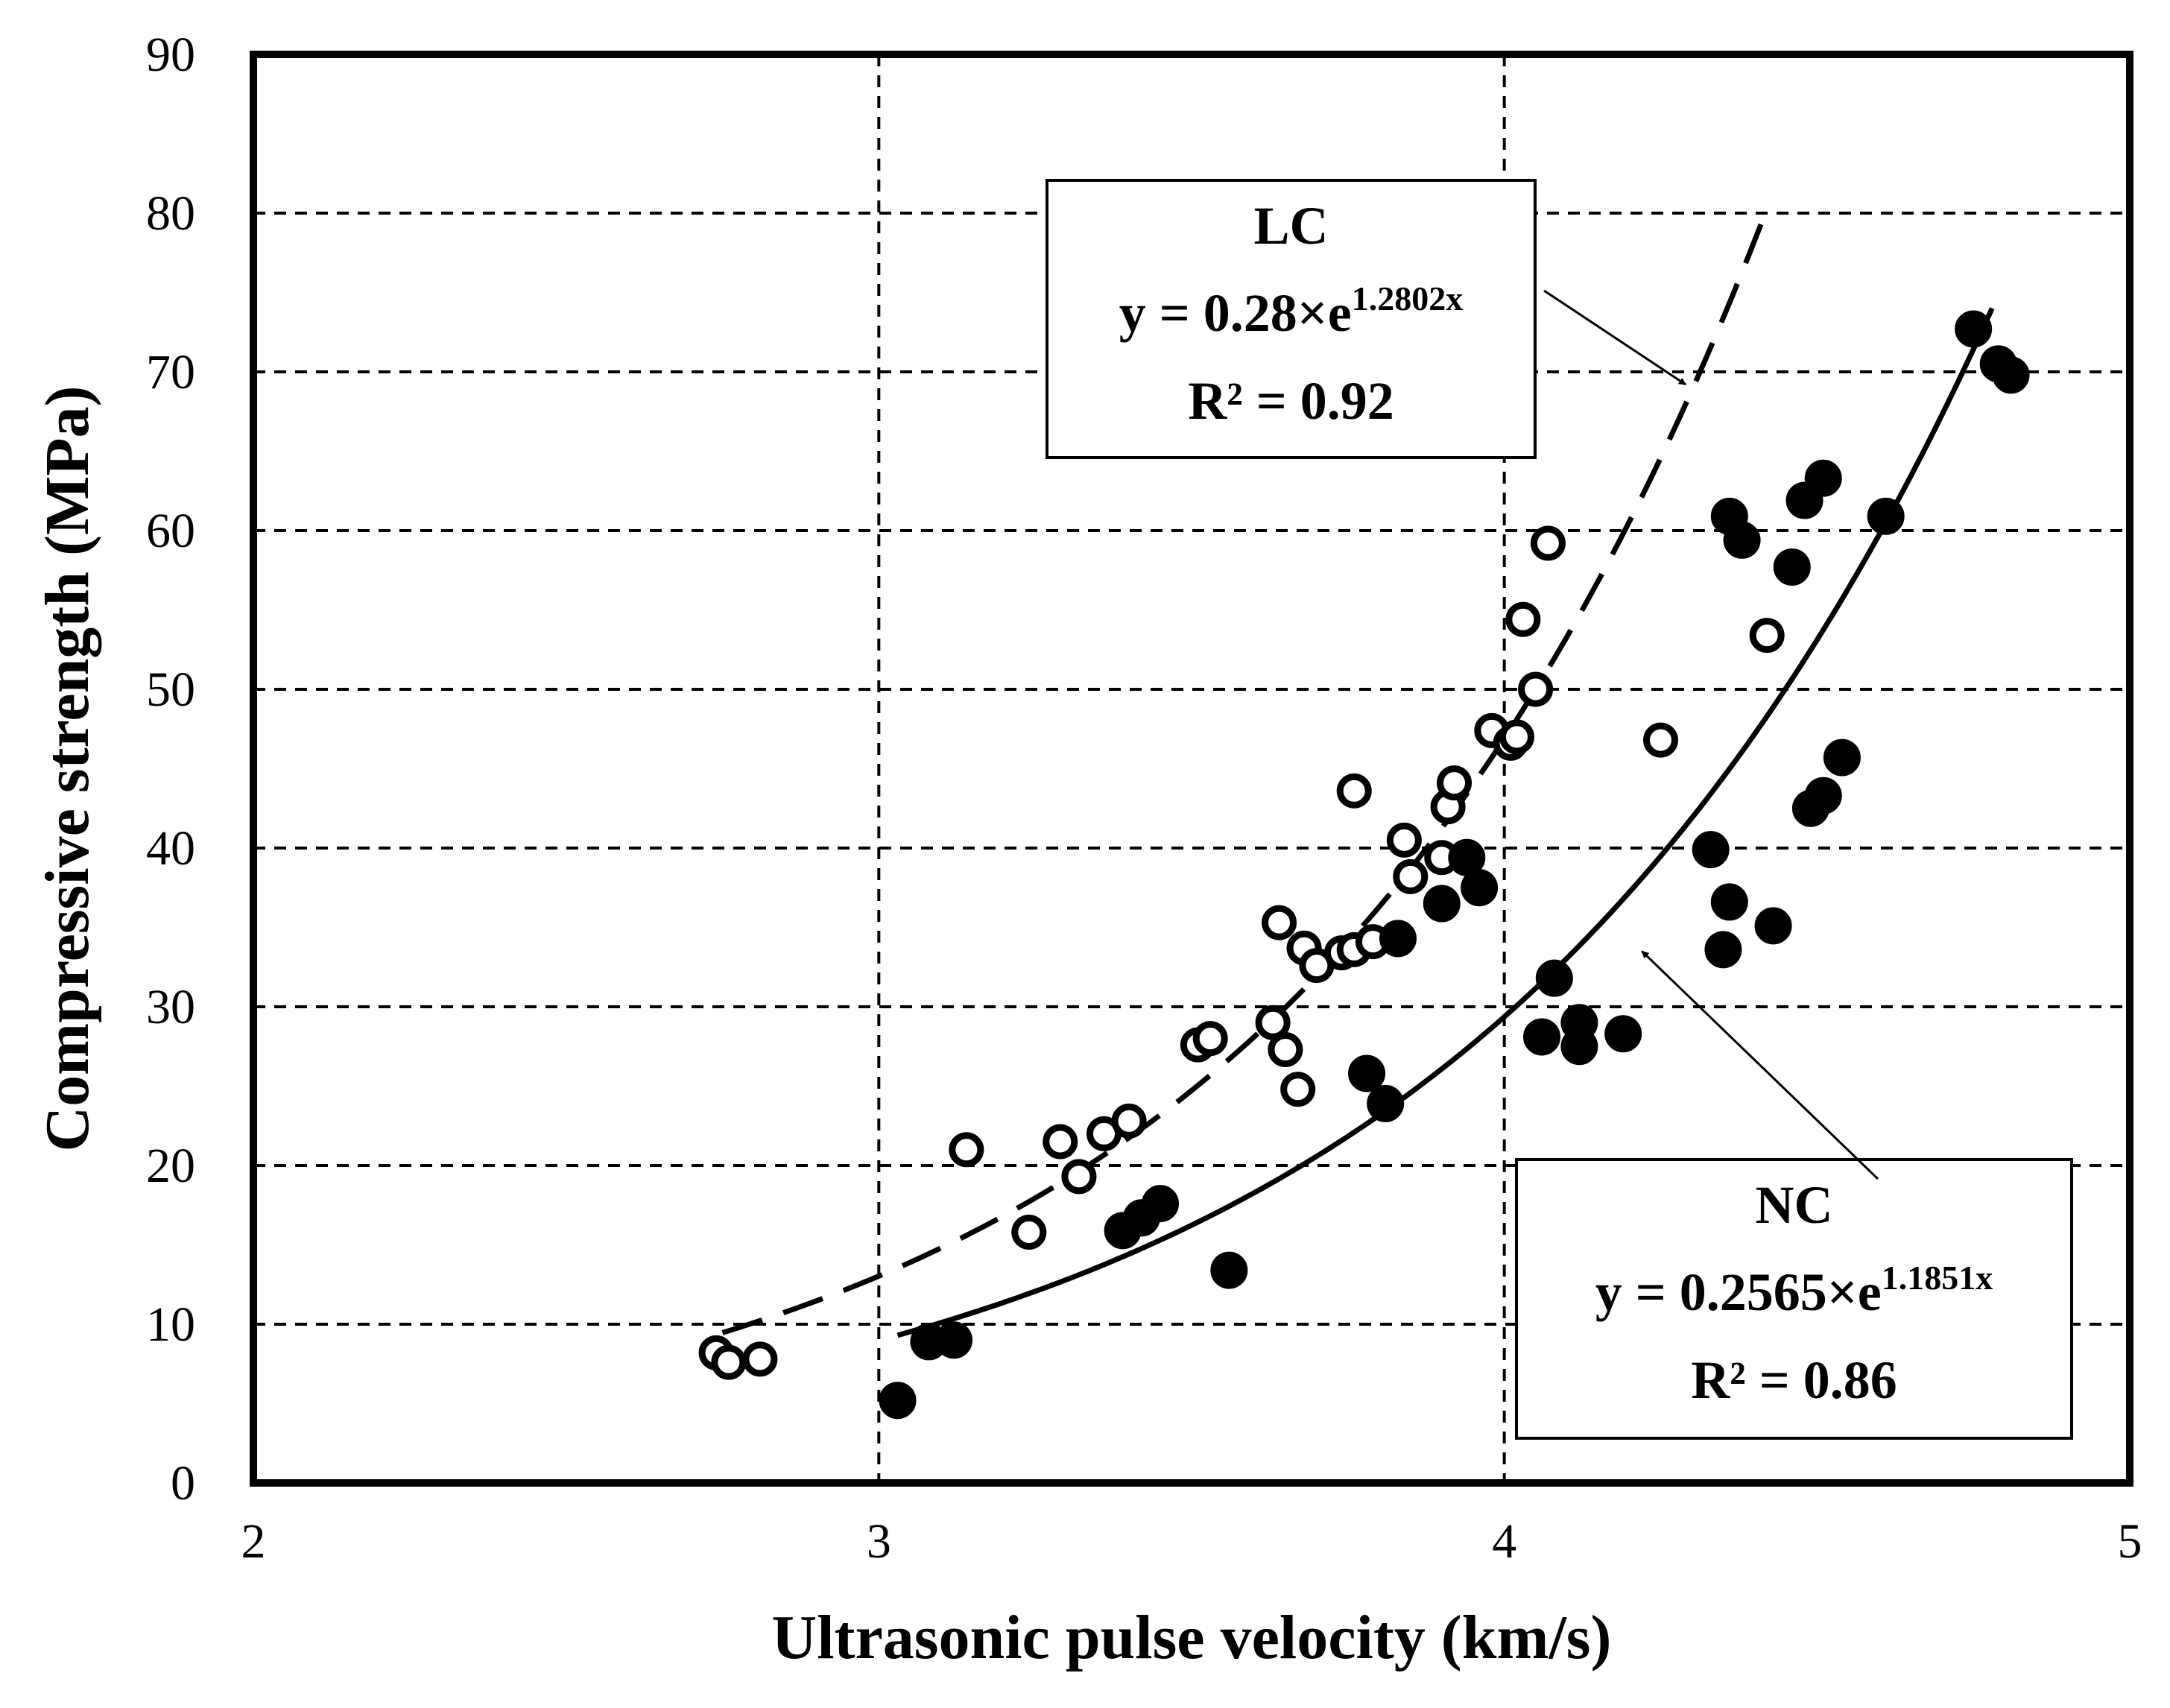  I want to click on y-tick-label-50: 50, so click(170, 689).